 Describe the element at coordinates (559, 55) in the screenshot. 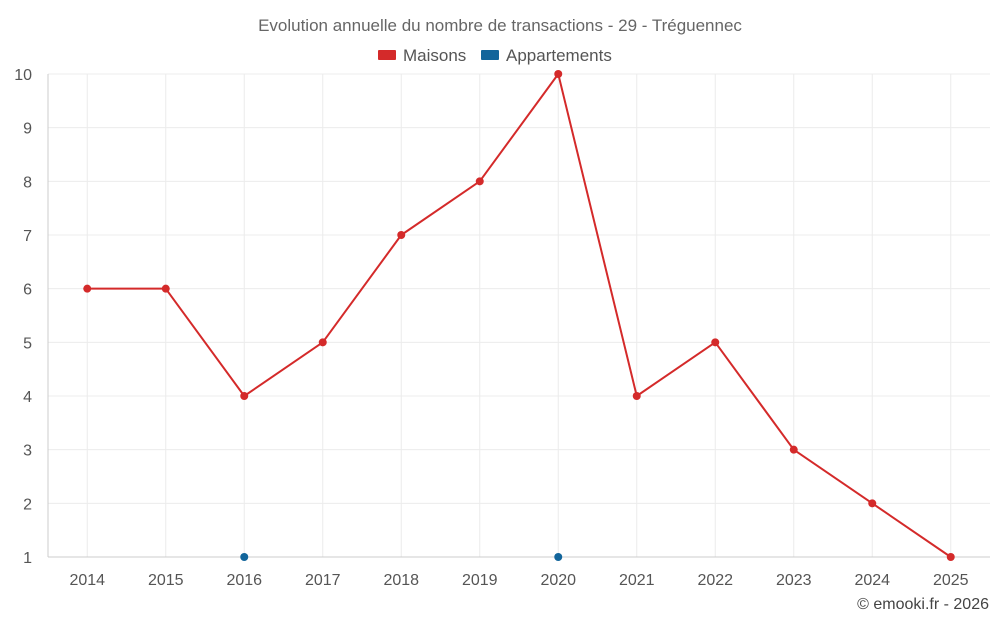

I see `legend-label-appartements: Appartements` at that location.